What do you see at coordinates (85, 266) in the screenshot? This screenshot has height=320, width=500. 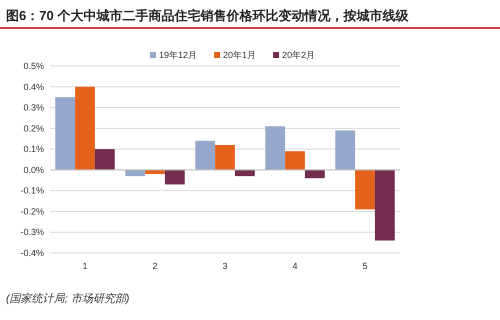 I see `x-tick-label: 1` at bounding box center [85, 266].